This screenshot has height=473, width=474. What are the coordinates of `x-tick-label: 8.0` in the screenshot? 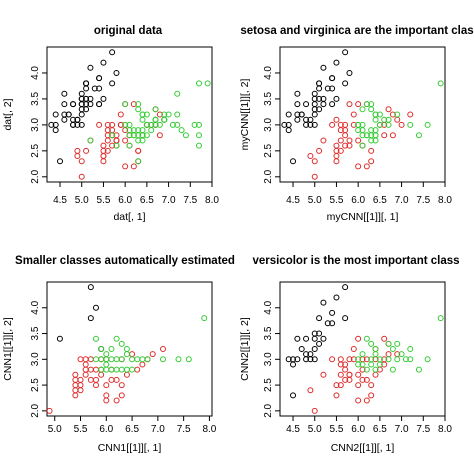 It's located at (445, 429).